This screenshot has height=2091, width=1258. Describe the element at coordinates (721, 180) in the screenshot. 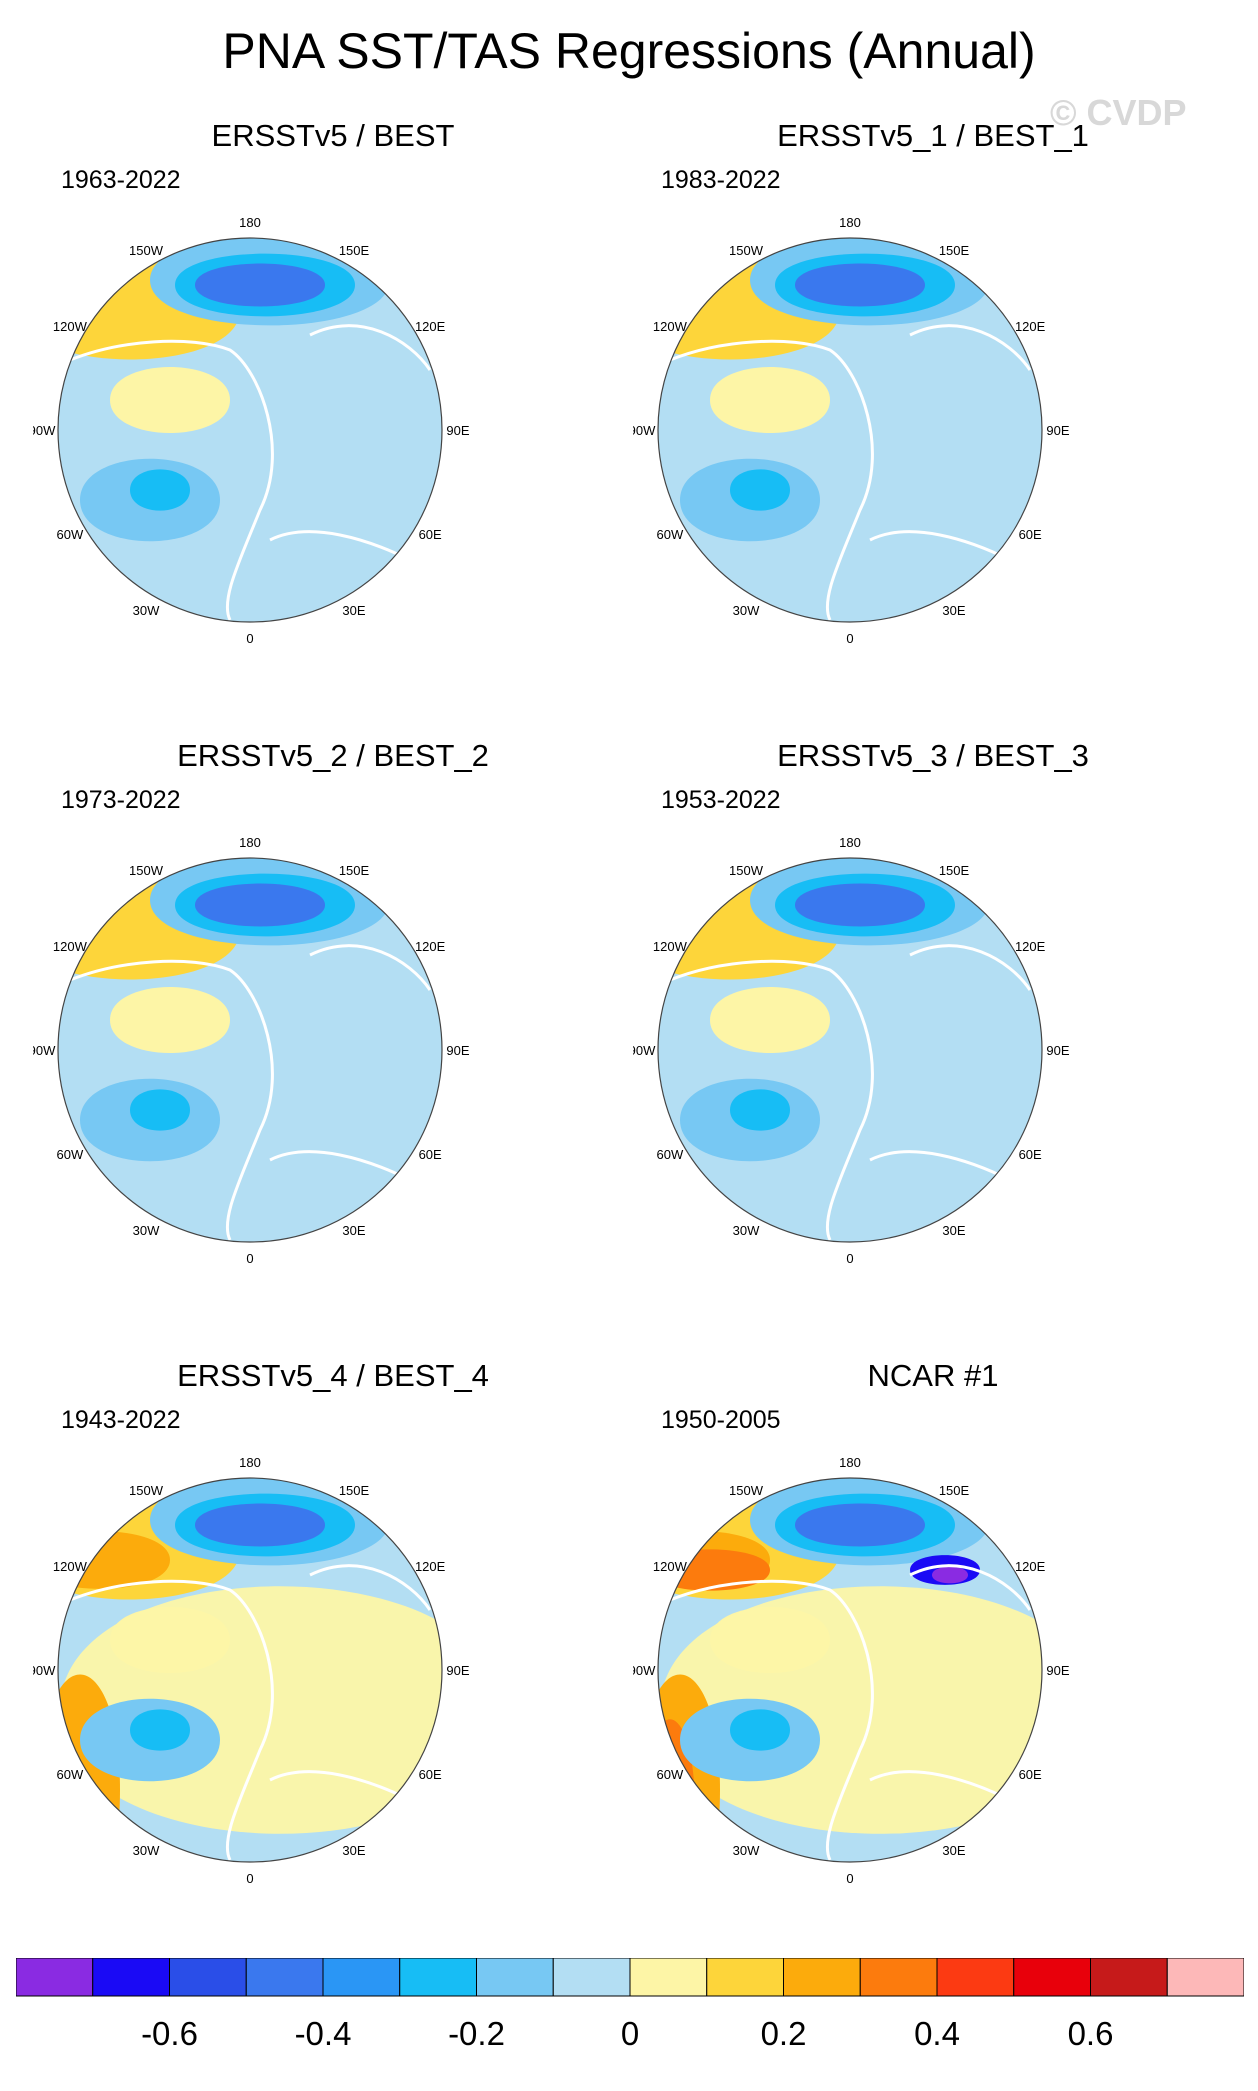

I see `panel-years: 1983-2022` at that location.